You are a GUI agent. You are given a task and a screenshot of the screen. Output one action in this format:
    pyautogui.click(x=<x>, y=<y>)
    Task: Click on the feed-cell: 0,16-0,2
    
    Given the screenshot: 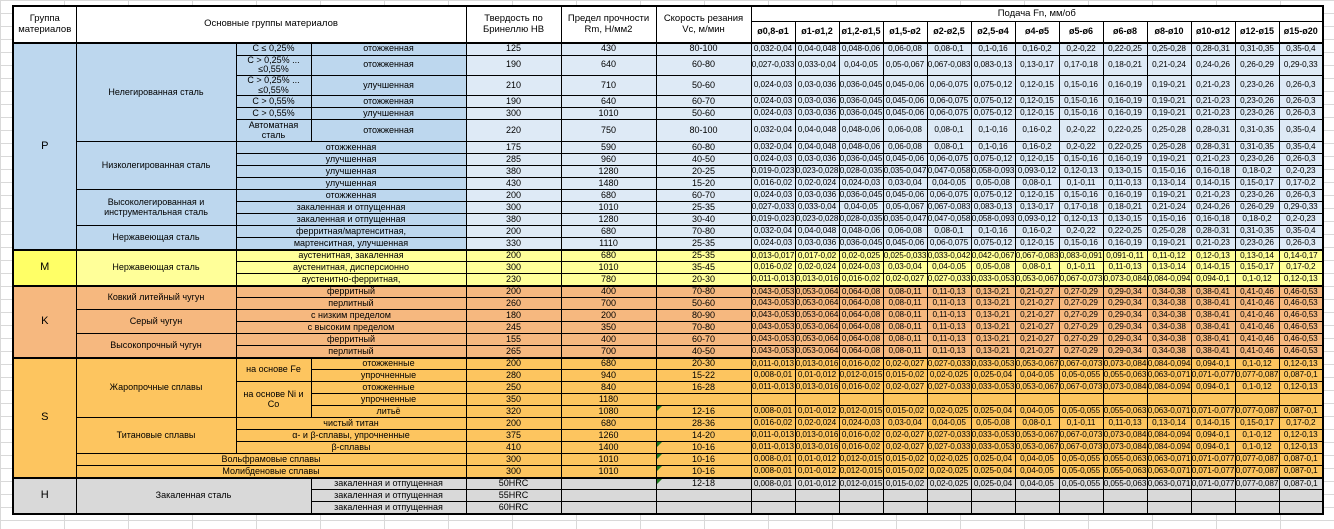 What is the action you would take?
    pyautogui.click(x=1037, y=131)
    